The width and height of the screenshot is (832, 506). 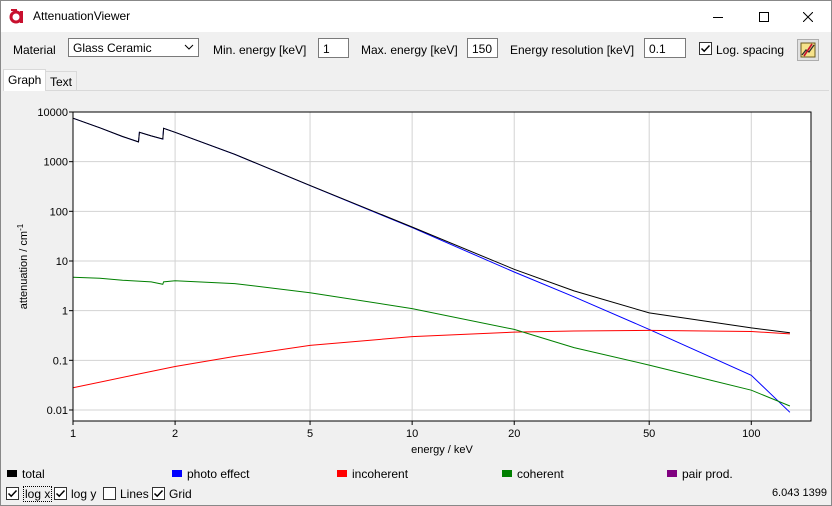 I want to click on legend-item-pair-prod: pair prod., so click(x=700, y=474).